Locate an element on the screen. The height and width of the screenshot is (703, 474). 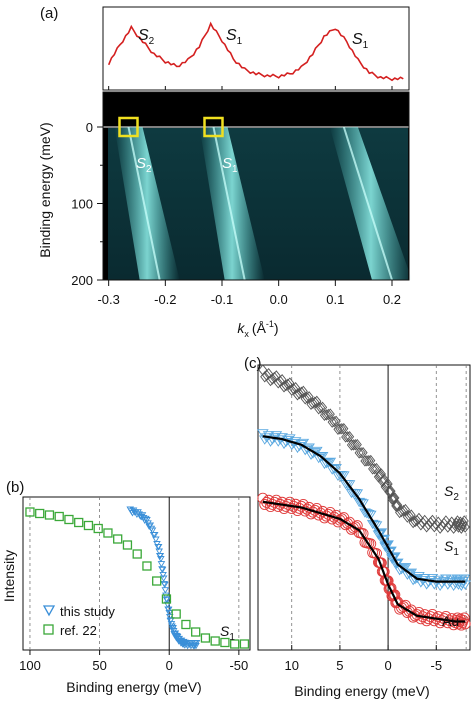
edc-ticks is located at coordinates (250, 88).